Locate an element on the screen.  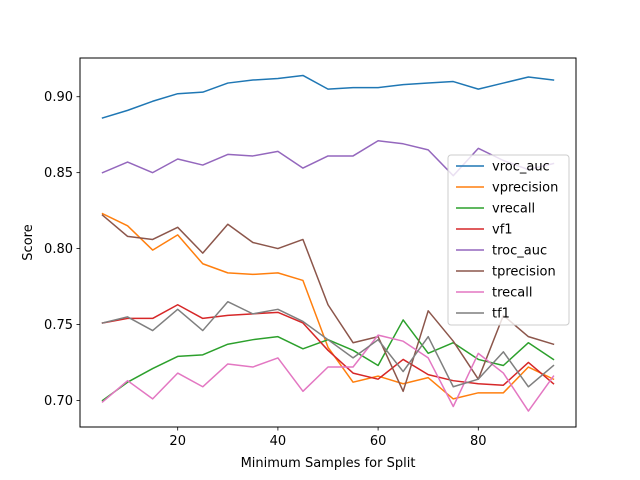
y-tick-label: 0.85 is located at coordinates (58, 173).